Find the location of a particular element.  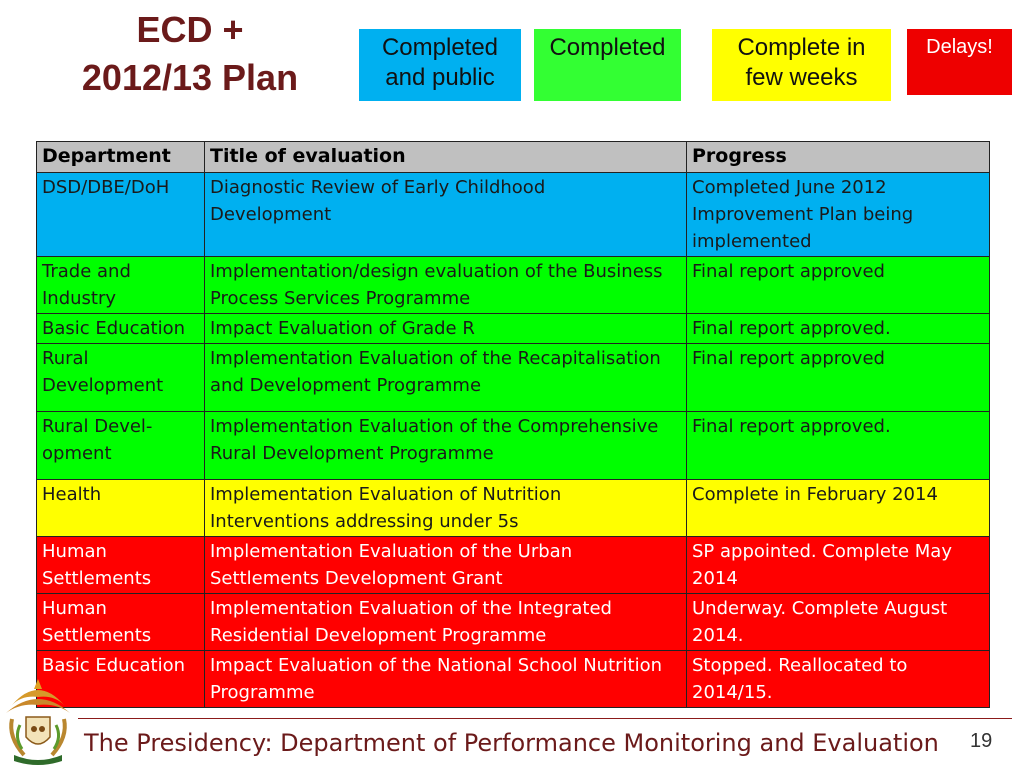

slide-title: ECD + 2012/13 Plan is located at coordinates (190, 54).